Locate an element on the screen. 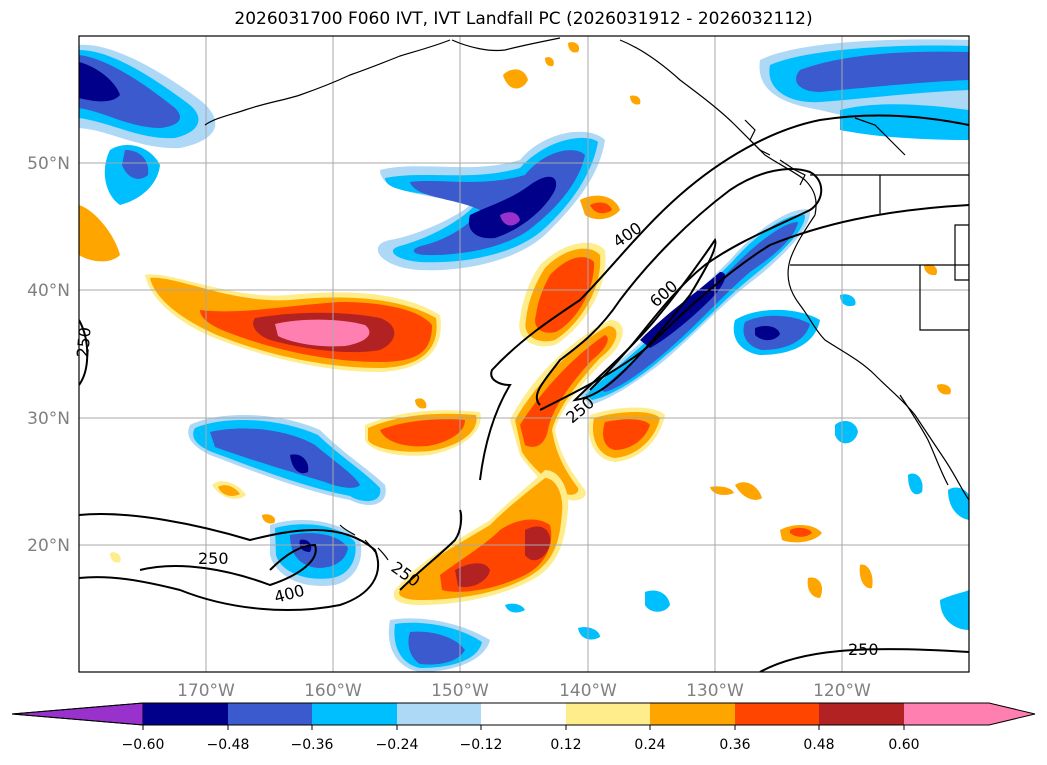 The height and width of the screenshot is (765, 1047). contour-250-sw2 is located at coordinates (431, 550).